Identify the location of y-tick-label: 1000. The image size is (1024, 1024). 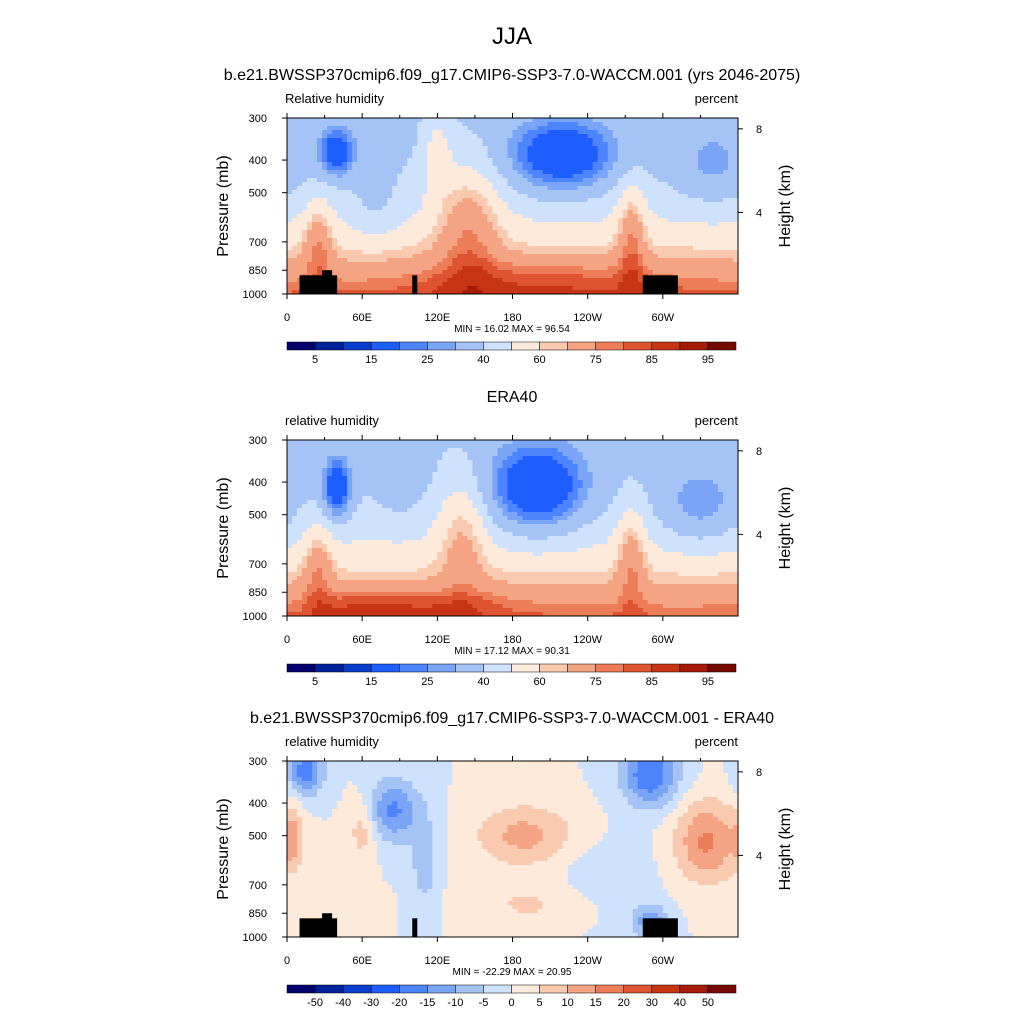
(255, 295).